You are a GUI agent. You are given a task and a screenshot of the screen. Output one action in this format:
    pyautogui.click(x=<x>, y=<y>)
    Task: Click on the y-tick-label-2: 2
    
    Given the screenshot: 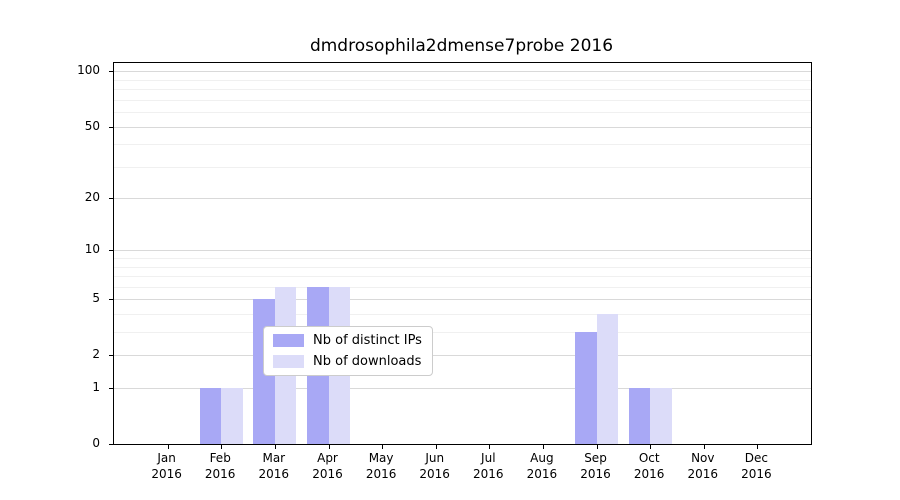 What is the action you would take?
    pyautogui.click(x=96, y=354)
    